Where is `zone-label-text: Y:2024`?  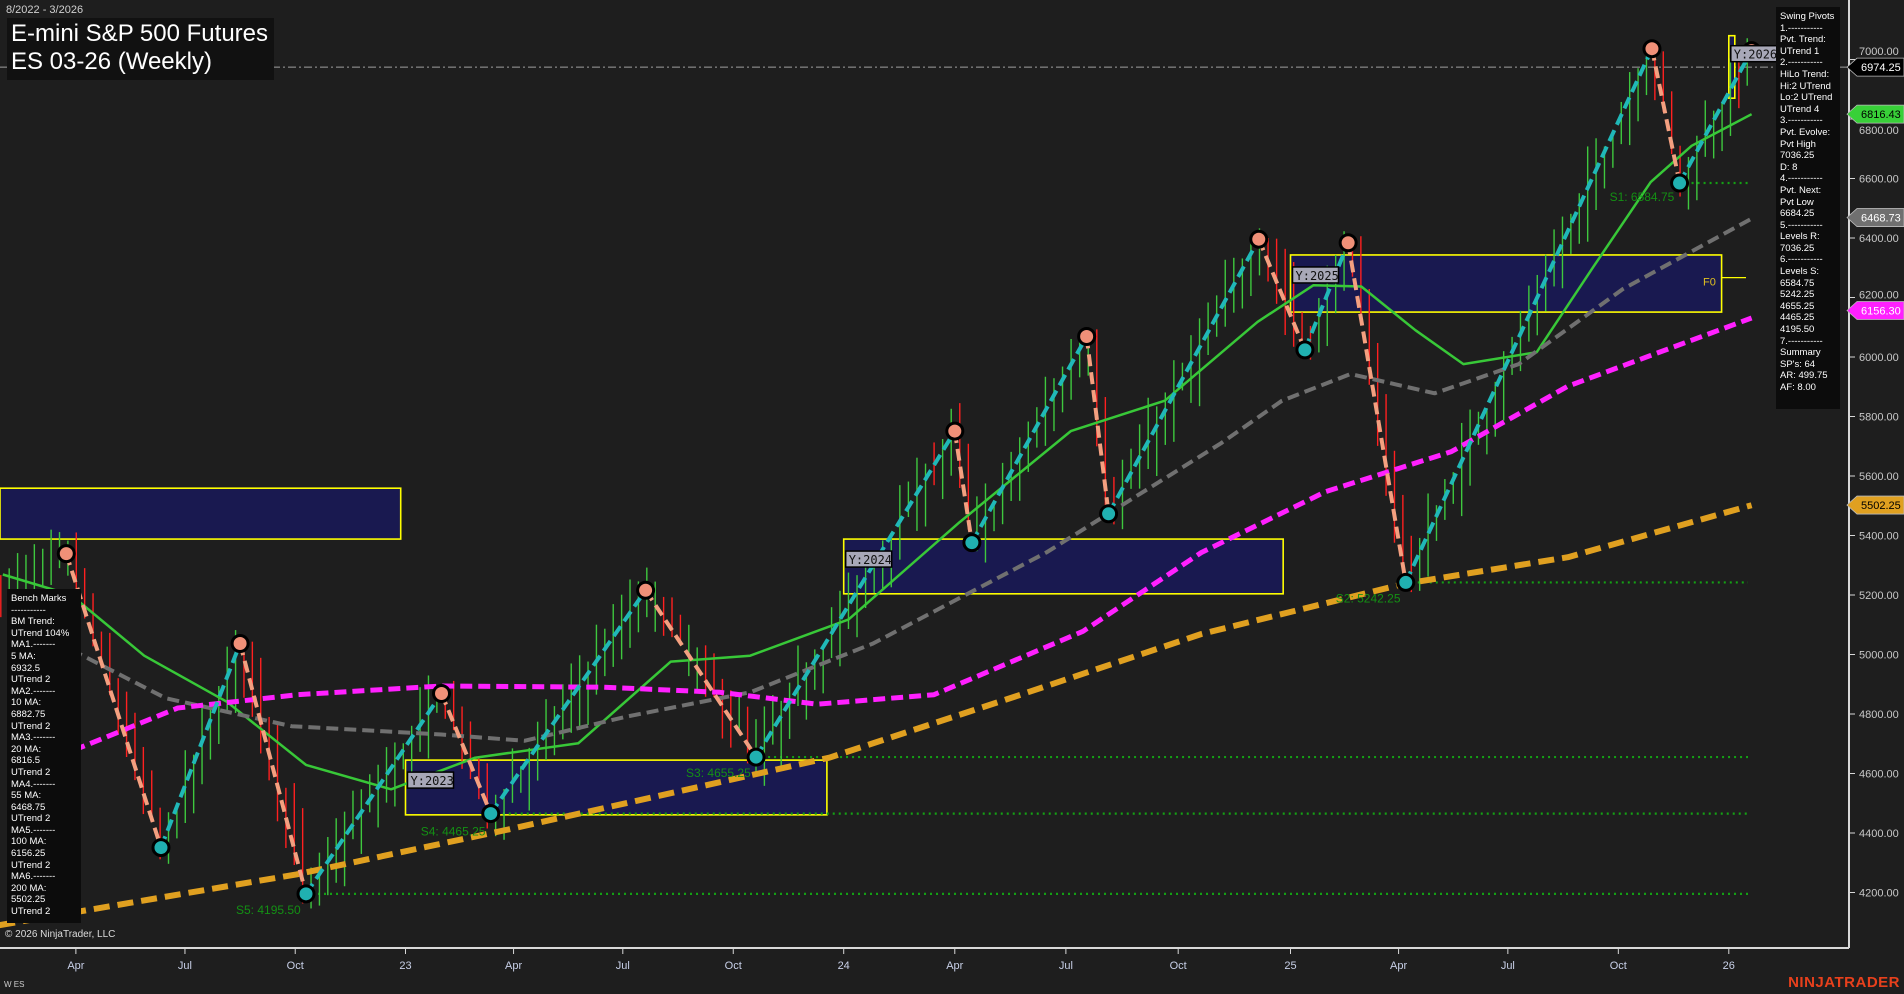 zone-label-text: Y:2024 is located at coordinates (870, 560).